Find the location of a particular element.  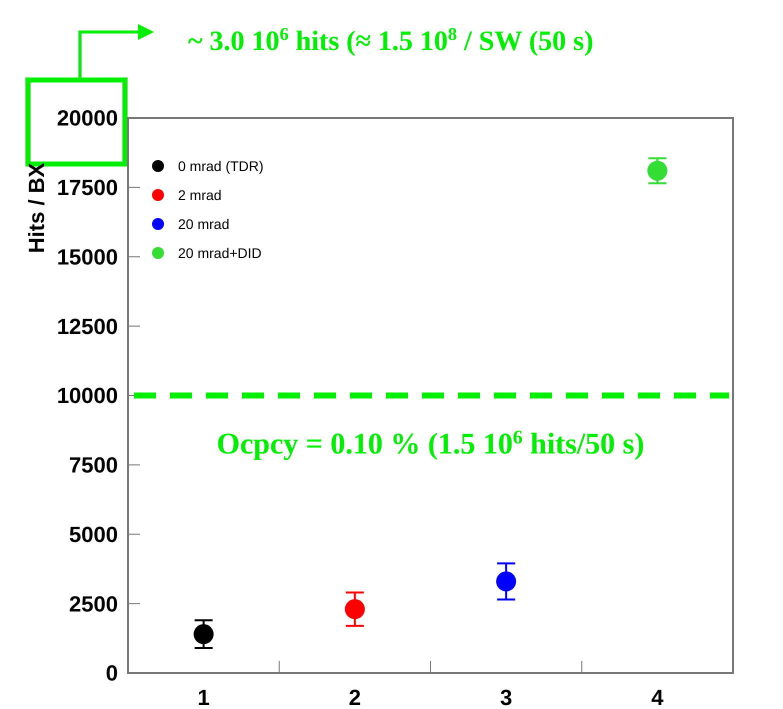

y-tick-label: 2500 is located at coordinates (93, 603).